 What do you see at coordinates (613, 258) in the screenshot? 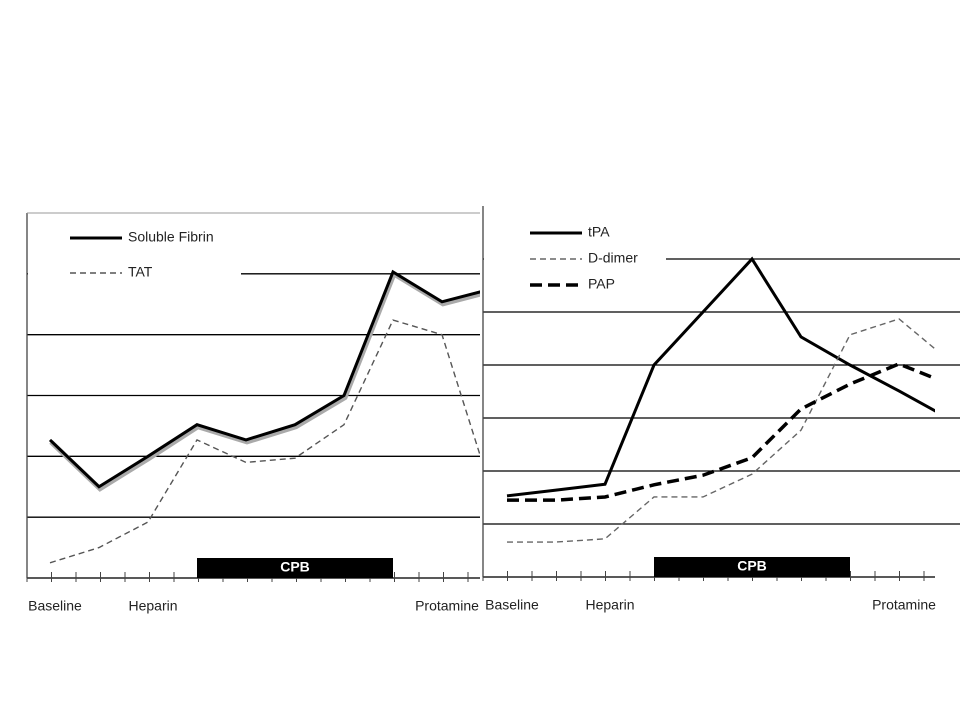
I see `legend-label: D-dimer` at bounding box center [613, 258].